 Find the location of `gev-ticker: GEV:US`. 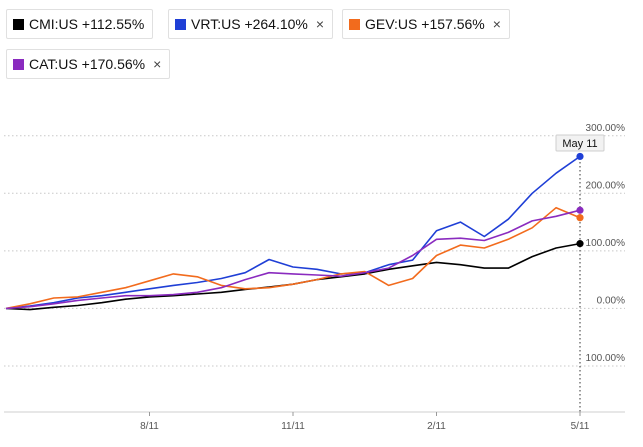

gev-ticker: GEV:US is located at coordinates (391, 24).